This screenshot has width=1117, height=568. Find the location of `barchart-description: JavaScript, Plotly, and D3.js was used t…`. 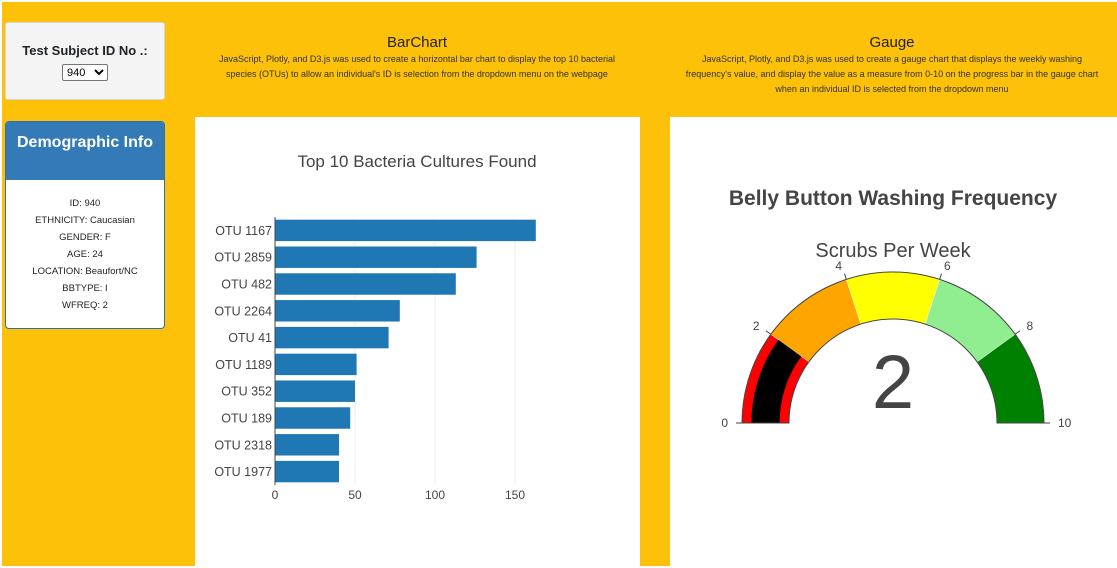

barchart-description: JavaScript, Plotly, and D3.js was used t… is located at coordinates (417, 66).